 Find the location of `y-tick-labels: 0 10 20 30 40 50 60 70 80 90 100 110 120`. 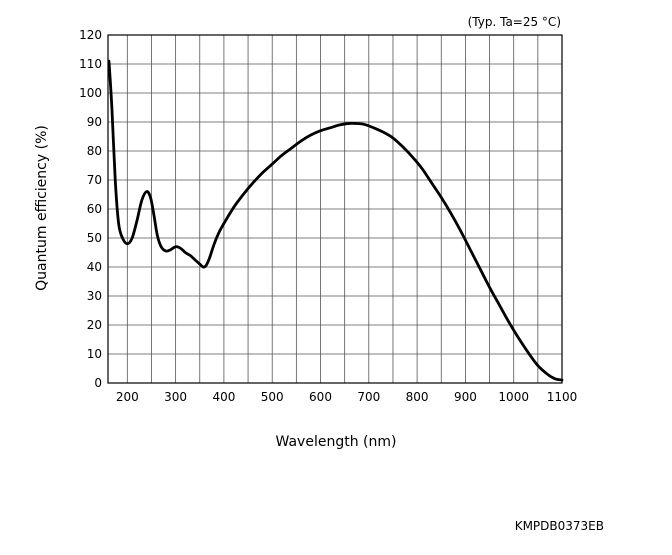

y-tick-labels: 0 10 20 30 40 50 60 70 80 90 100 110 120 is located at coordinates (90, 209).